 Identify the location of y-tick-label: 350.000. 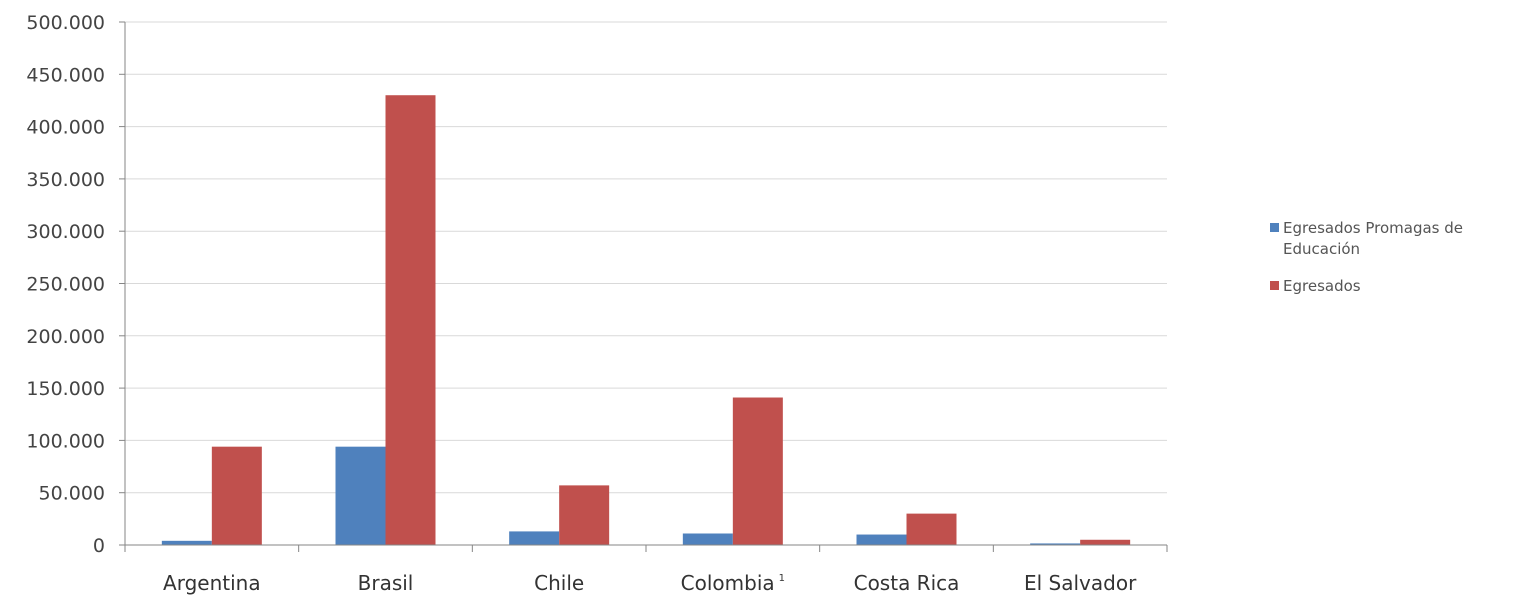
(65, 180).